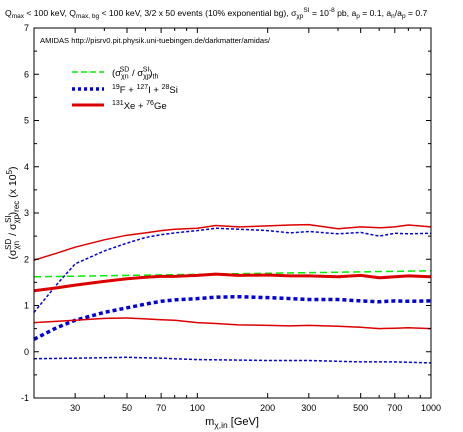  I want to click on x-tick-label: 50, so click(127, 408).